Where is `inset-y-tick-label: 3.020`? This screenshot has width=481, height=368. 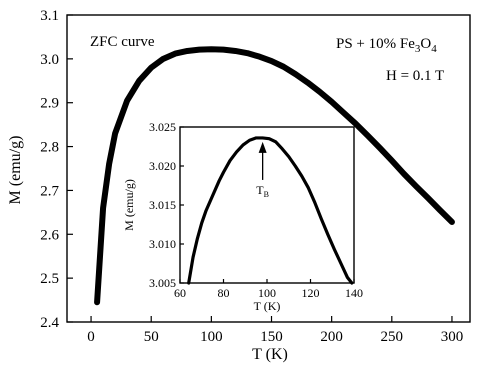
inset-y-tick-label: 3.020 is located at coordinates (162, 166).